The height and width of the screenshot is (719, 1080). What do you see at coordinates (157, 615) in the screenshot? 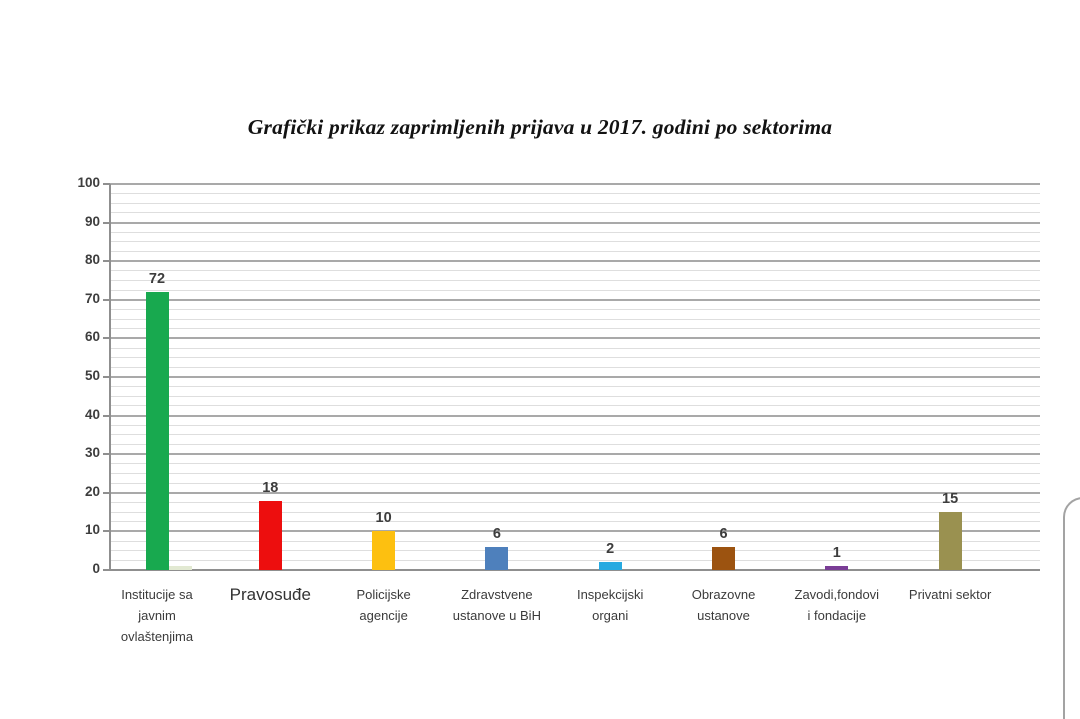
I see `category-label: Institucije sa javnim ovlaštenjima` at bounding box center [157, 615].